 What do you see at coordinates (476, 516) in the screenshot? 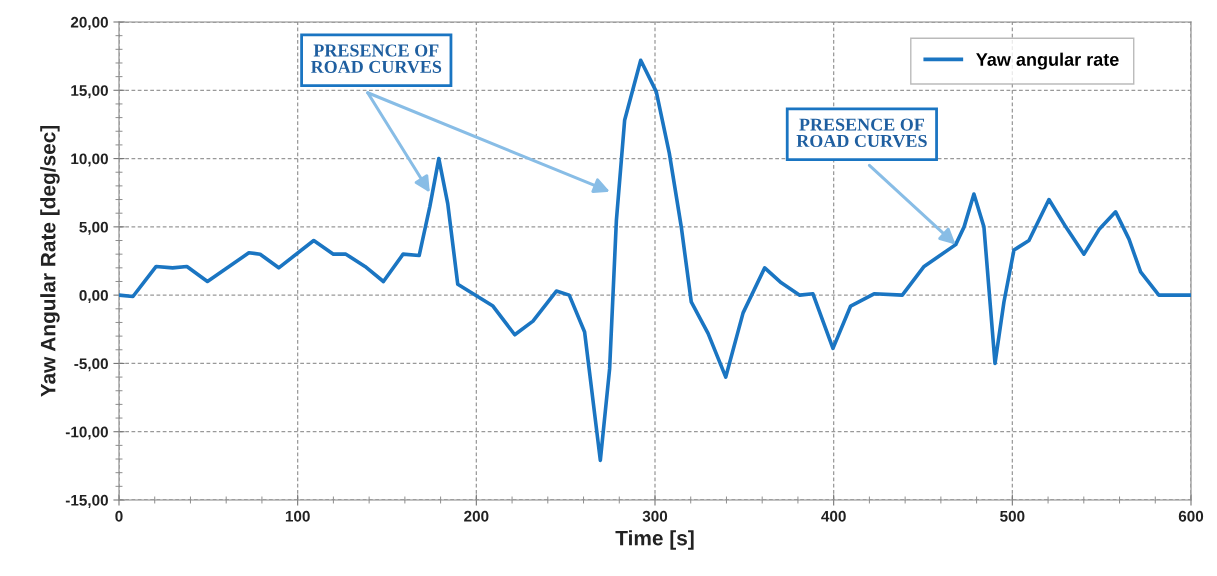
I see `x-tick-label: 200` at bounding box center [476, 516].